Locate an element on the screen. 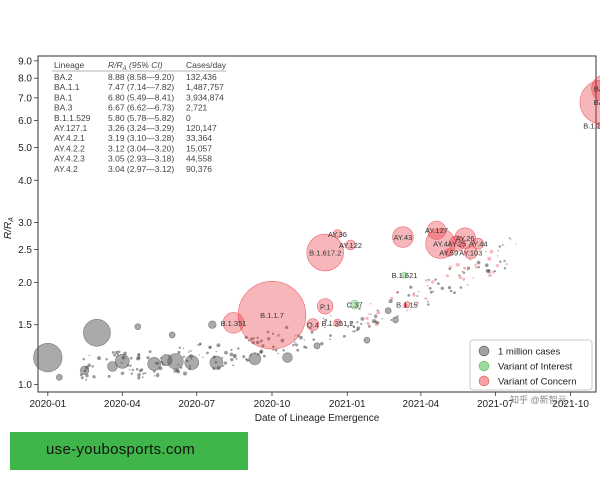 The image size is (600, 480). table-cell: 7.47 (7.14—7.82) is located at coordinates (141, 87).